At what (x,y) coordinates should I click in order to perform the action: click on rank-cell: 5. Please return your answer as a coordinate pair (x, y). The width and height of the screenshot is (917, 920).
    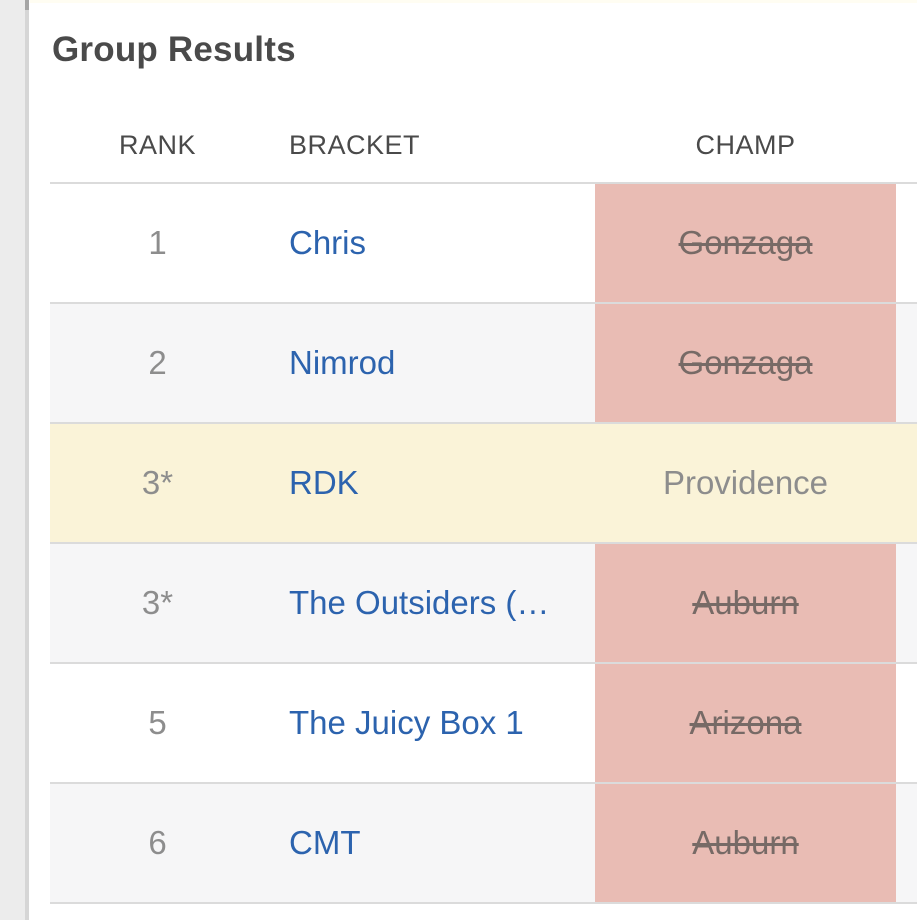
    Looking at the image, I should click on (157, 722).